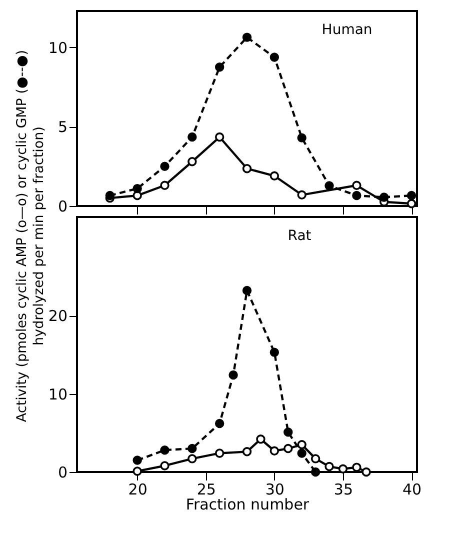 The height and width of the screenshot is (537, 453). I want to click on annotation: Human, so click(347, 30).